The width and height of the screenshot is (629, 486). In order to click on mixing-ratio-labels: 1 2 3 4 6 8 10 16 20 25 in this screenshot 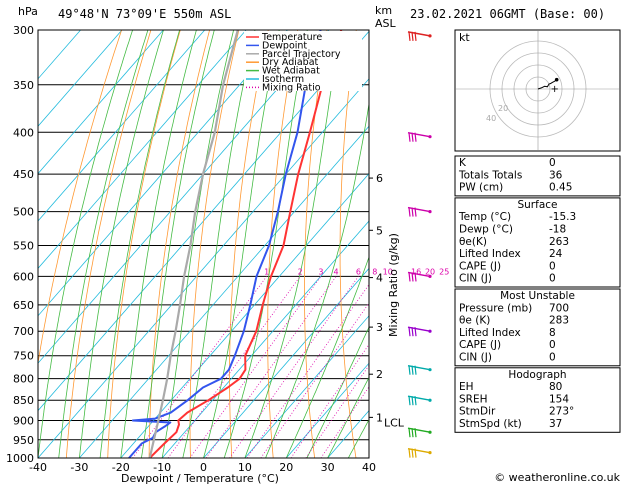, I will do `click(356, 271)`.